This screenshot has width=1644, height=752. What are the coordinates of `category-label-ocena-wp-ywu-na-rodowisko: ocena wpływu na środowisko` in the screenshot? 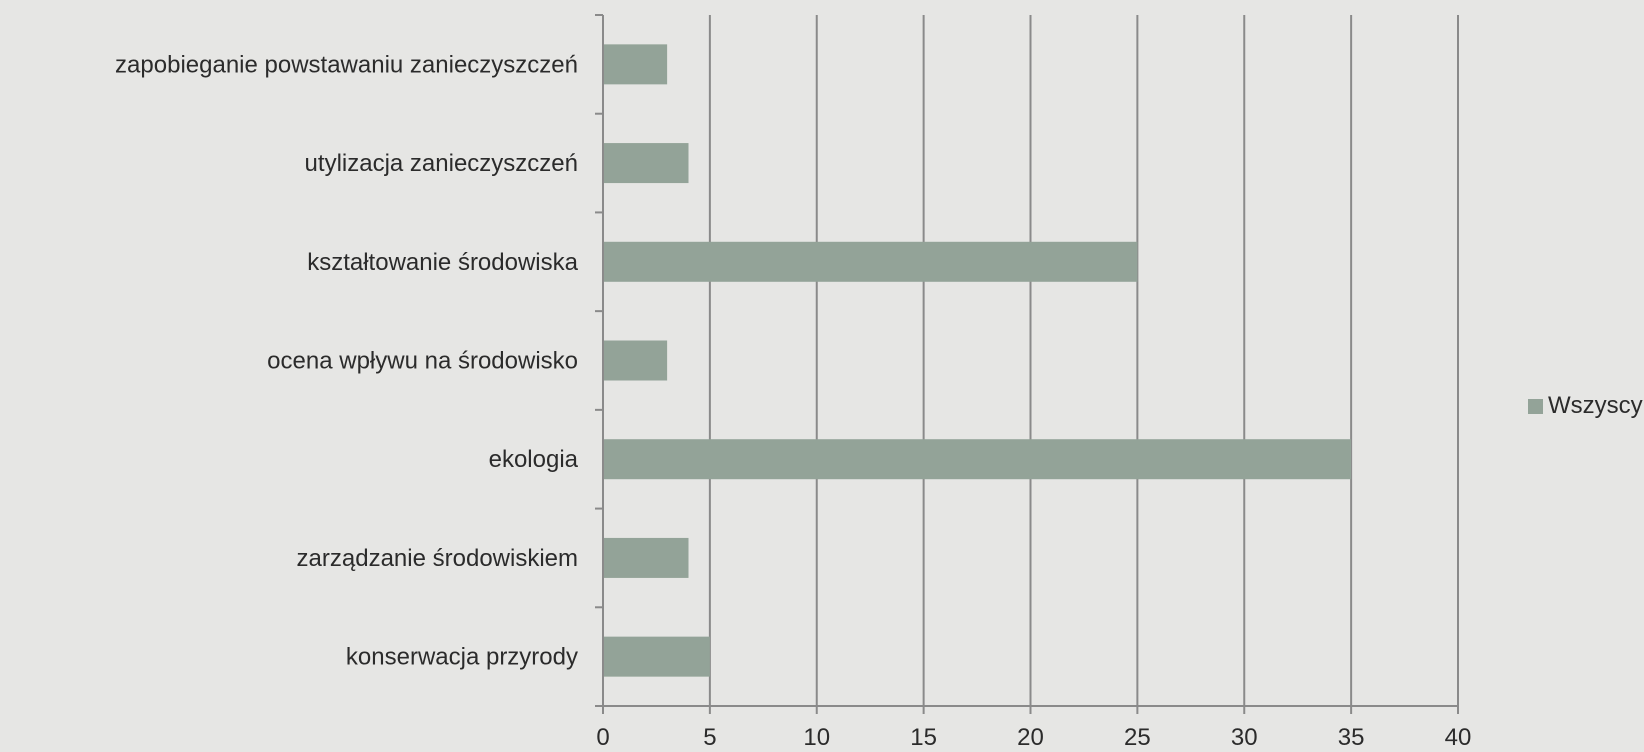 It's located at (422, 361).